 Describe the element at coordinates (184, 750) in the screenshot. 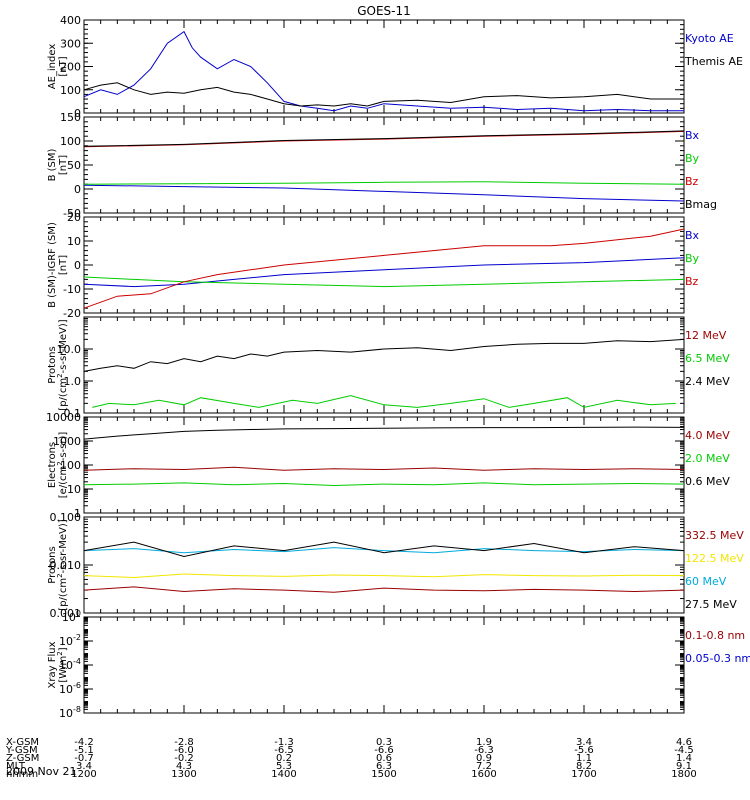

I see `x-axis-value: -6.0` at that location.